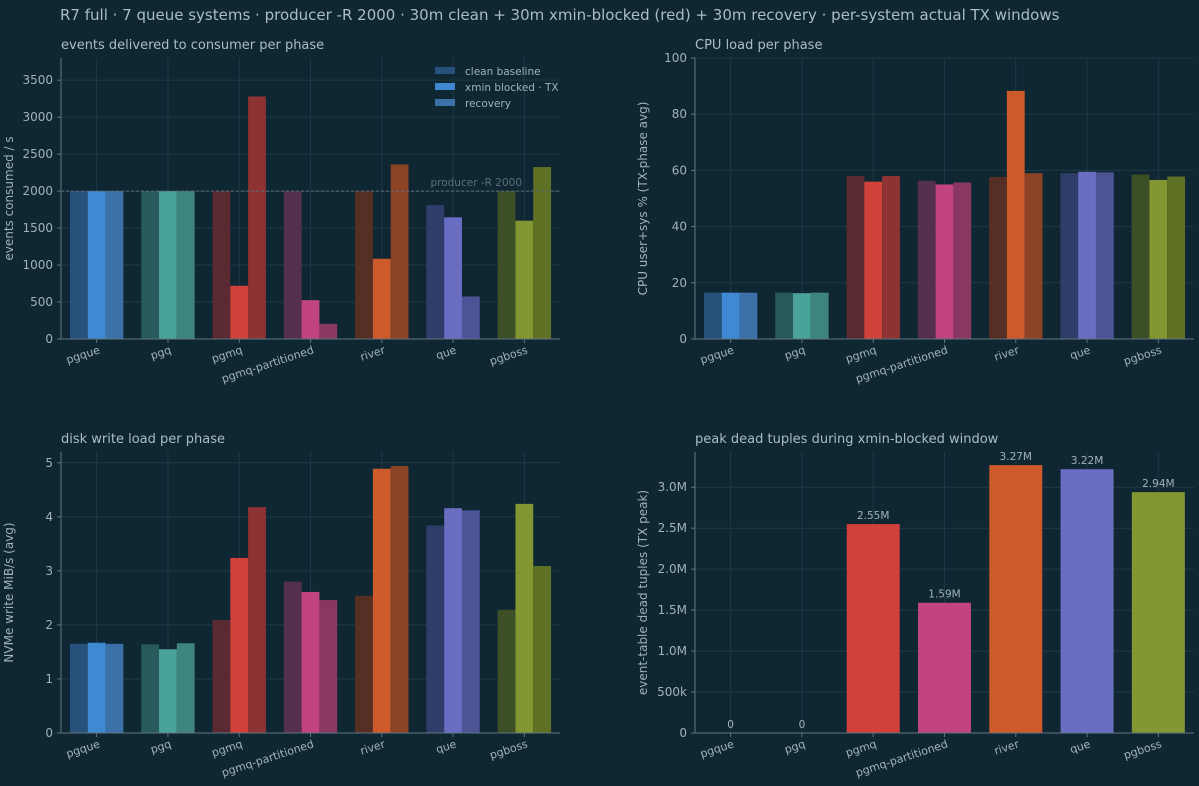 The image size is (1199, 786). Describe the element at coordinates (643, 199) in the screenshot. I see `y-axis-label: CPU user+sys % (TX-phase avg)` at that location.